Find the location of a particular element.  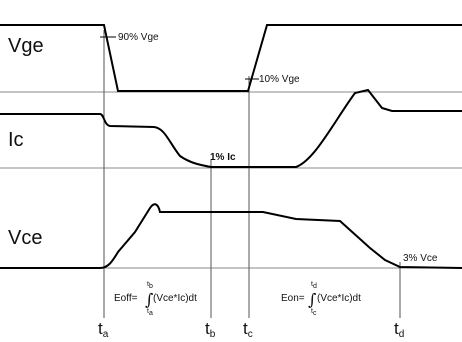

eon-lhs: Eon= is located at coordinates (293, 298).